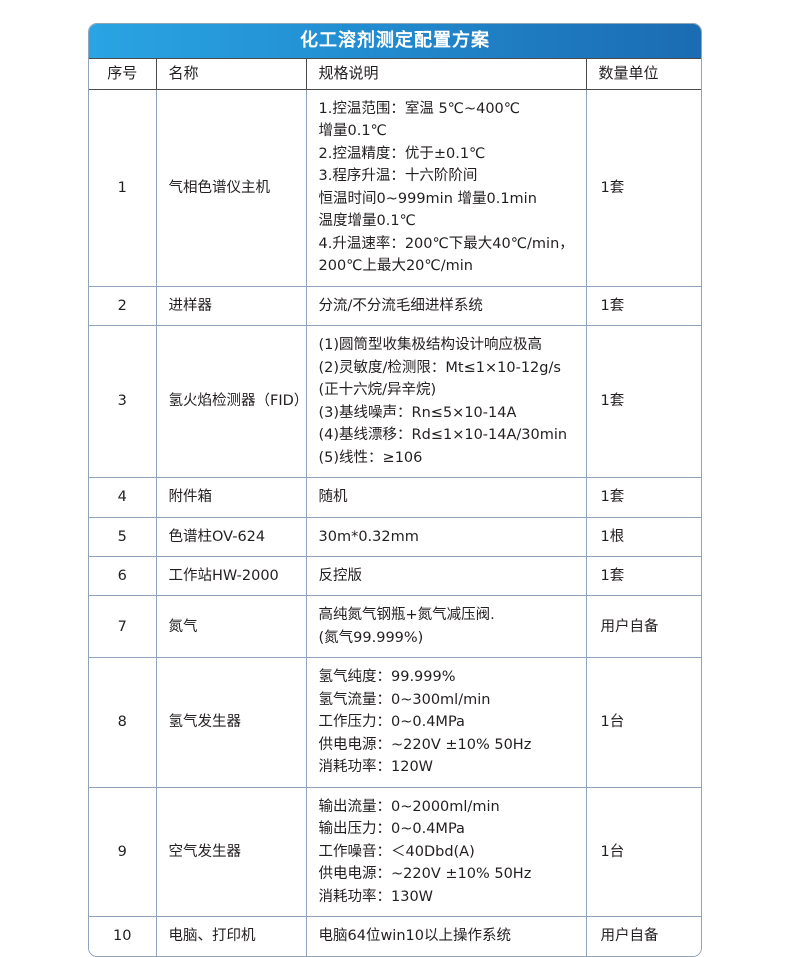 This screenshot has height=957, width=790. I want to click on cell-item-name: 氢火焰检测器（FID）, so click(232, 401).